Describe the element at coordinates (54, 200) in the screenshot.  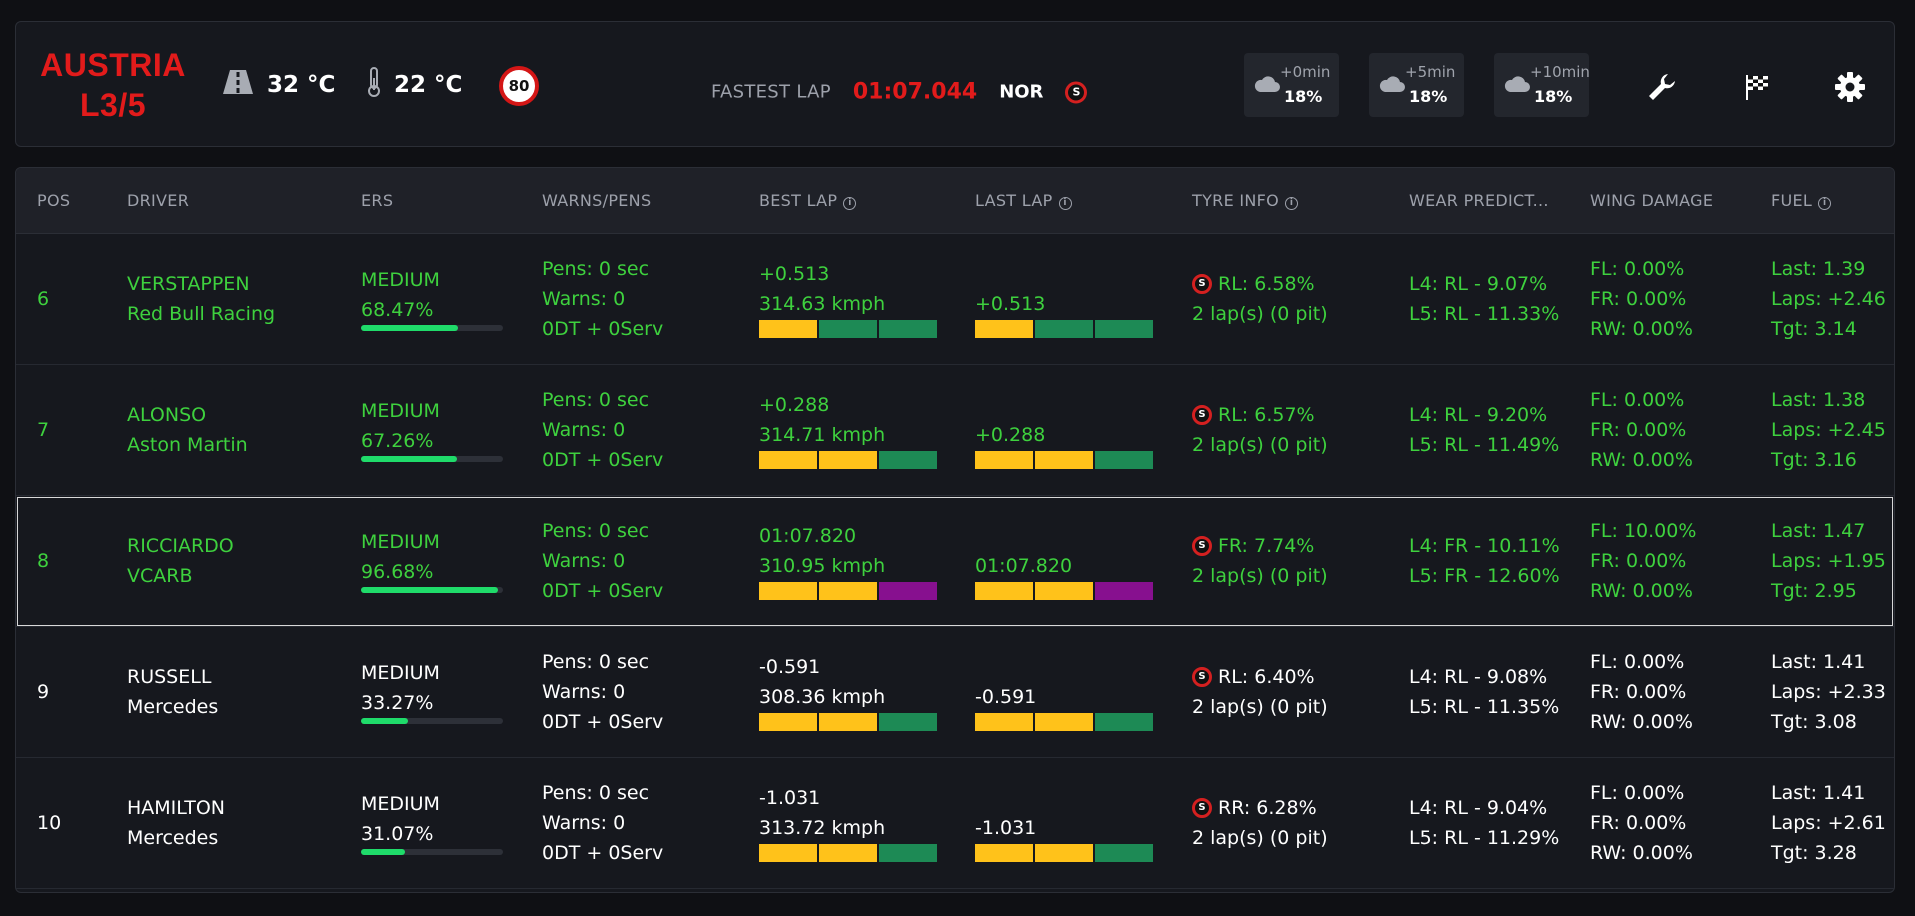
I see `column-header-pos: POS` at that location.